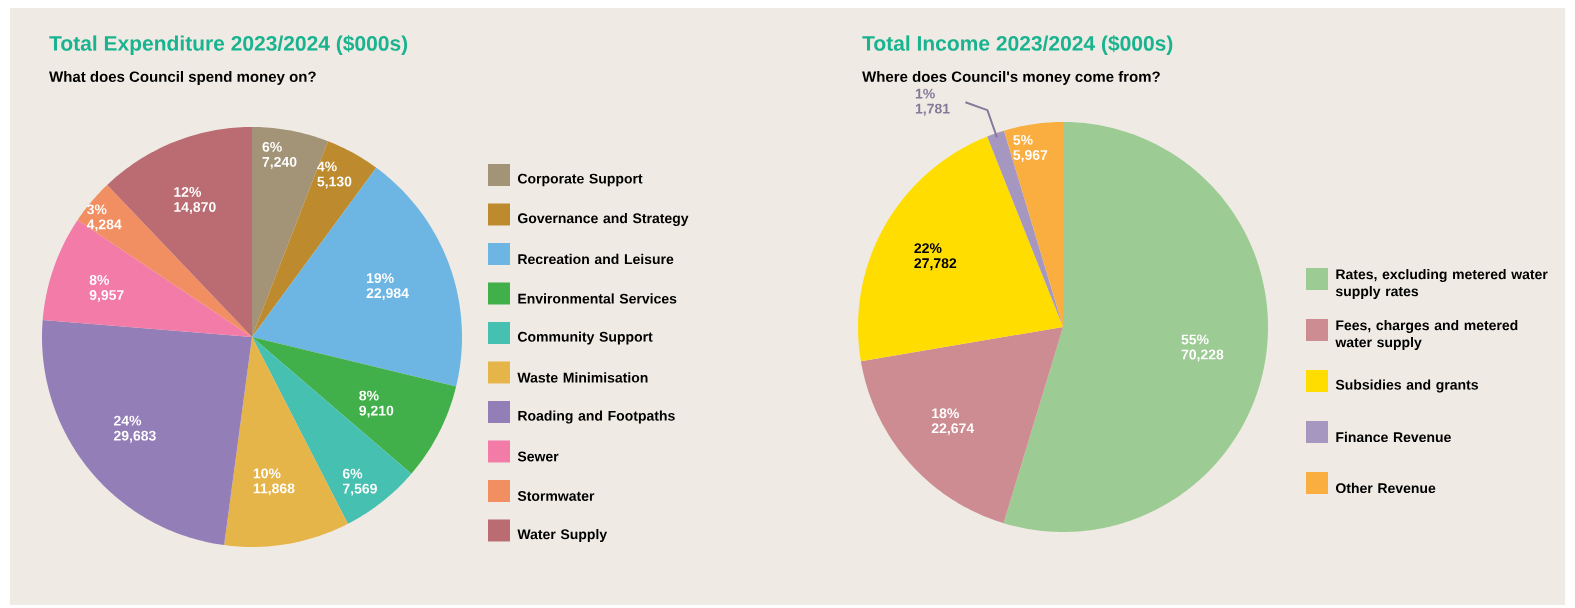 The height and width of the screenshot is (608, 1575). What do you see at coordinates (1406, 386) in the screenshot?
I see `legend-label: Subsidies and grants` at bounding box center [1406, 386].